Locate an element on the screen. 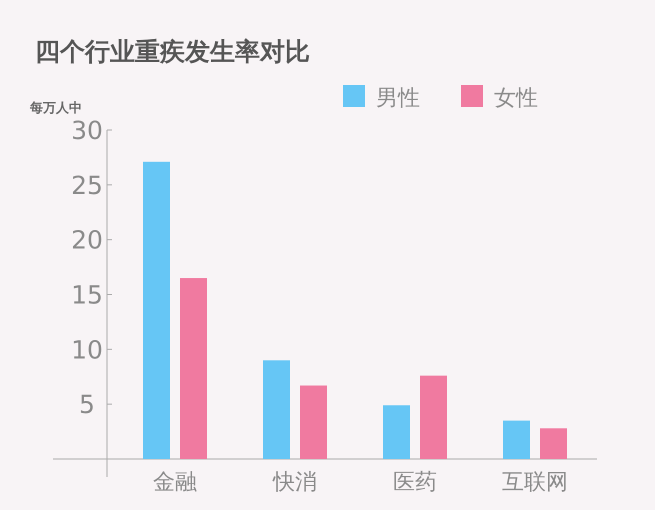 This screenshot has height=510, width=655. y-tick-label: 30 is located at coordinates (87, 130).